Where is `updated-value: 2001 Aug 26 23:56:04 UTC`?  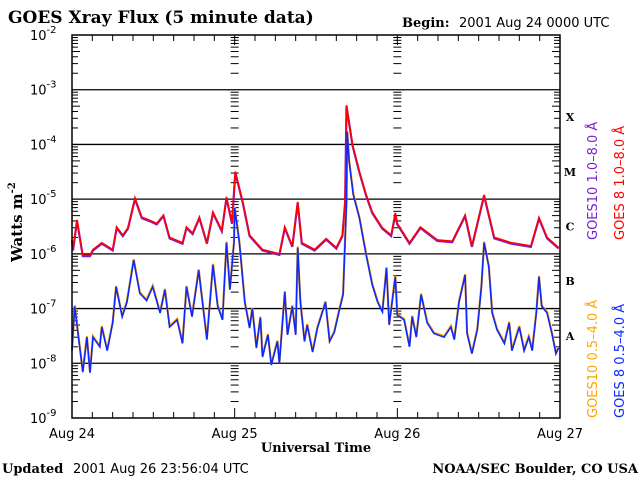
updated-value: 2001 Aug 26 23:56:04 UTC is located at coordinates (161, 469).